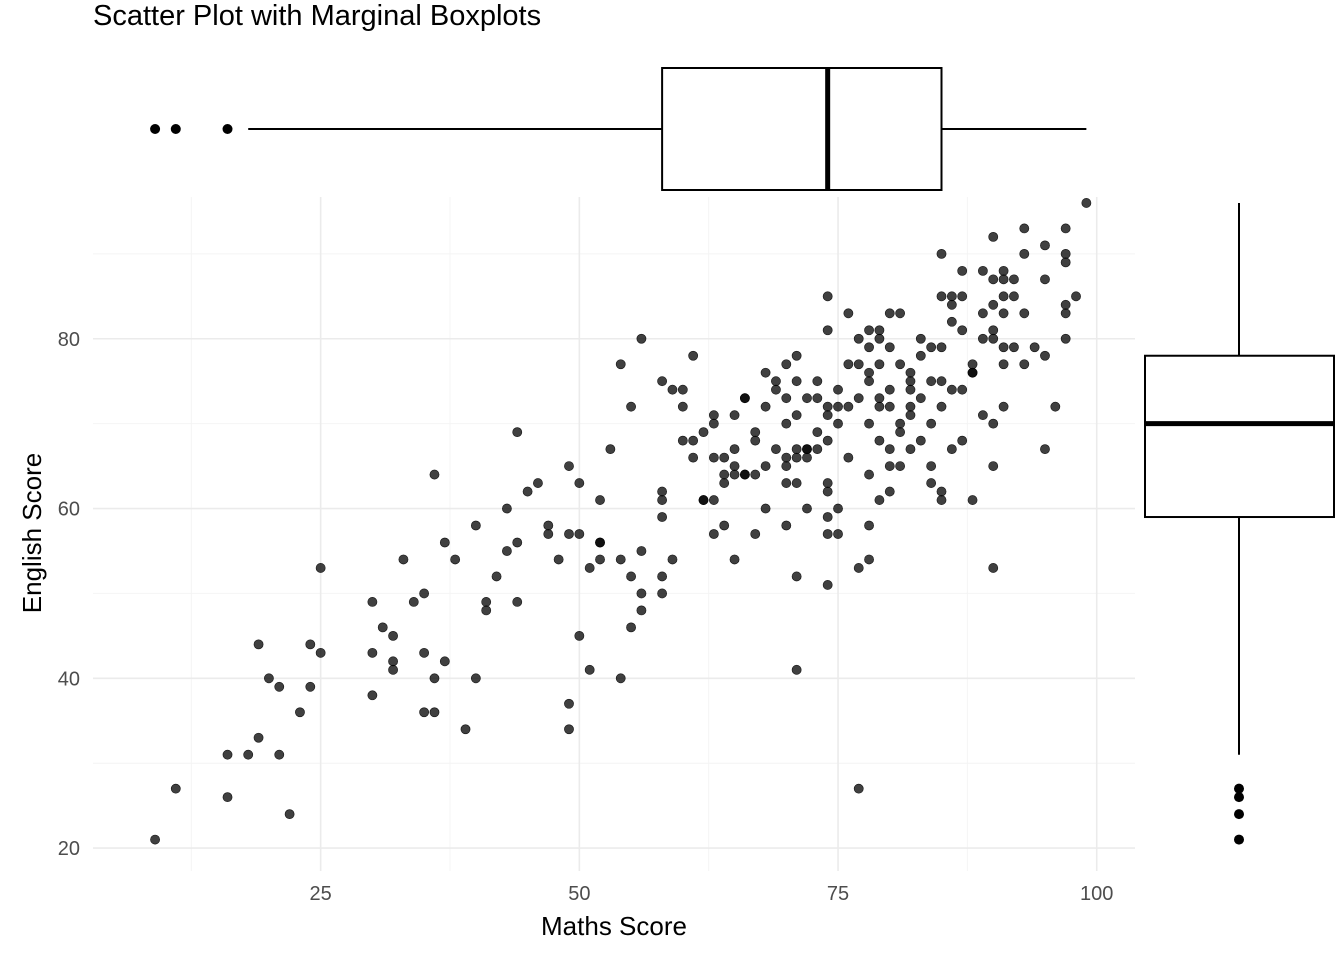  What do you see at coordinates (321, 894) in the screenshot?
I see `x-tick-label: 25` at bounding box center [321, 894].